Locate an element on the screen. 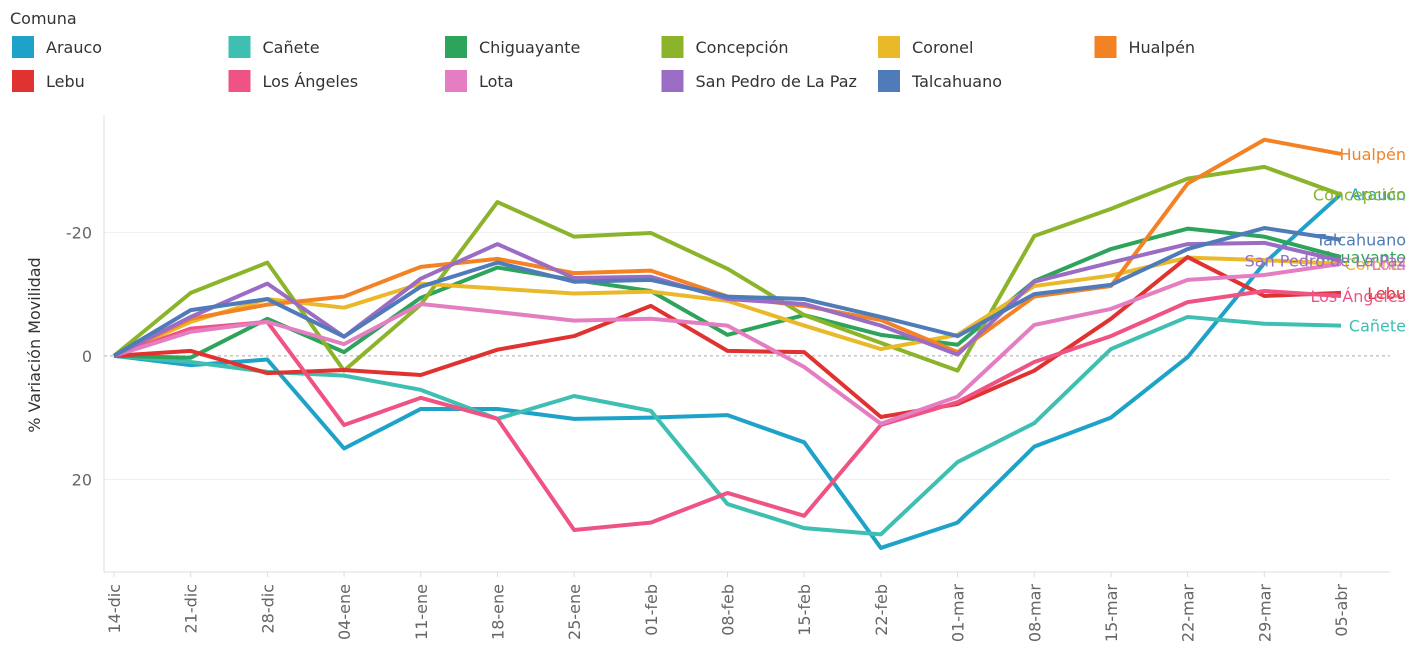 The width and height of the screenshot is (1421, 649). end-label: San Pedro de La Paz is located at coordinates (1325, 261).